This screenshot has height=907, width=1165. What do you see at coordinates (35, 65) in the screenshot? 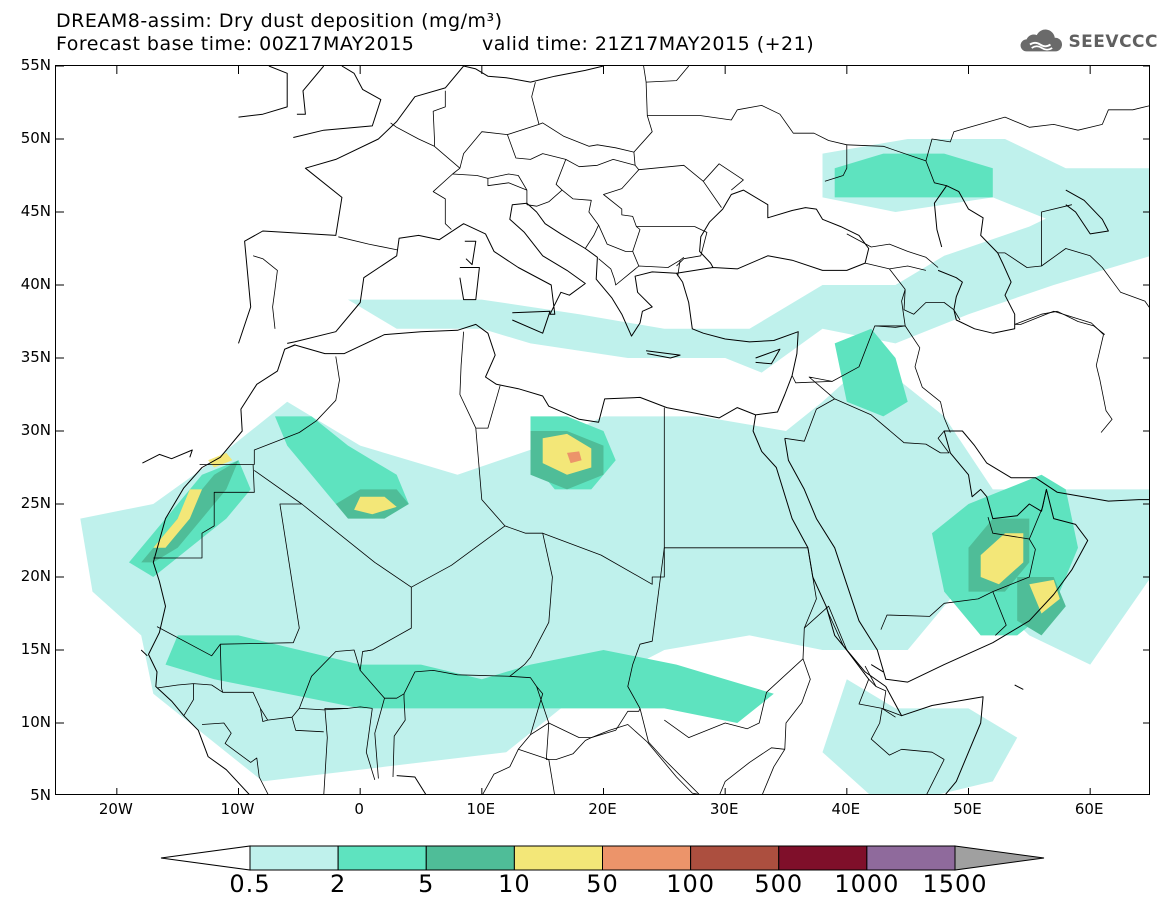
I see `latitude-tick-label: 55N` at bounding box center [35, 65].